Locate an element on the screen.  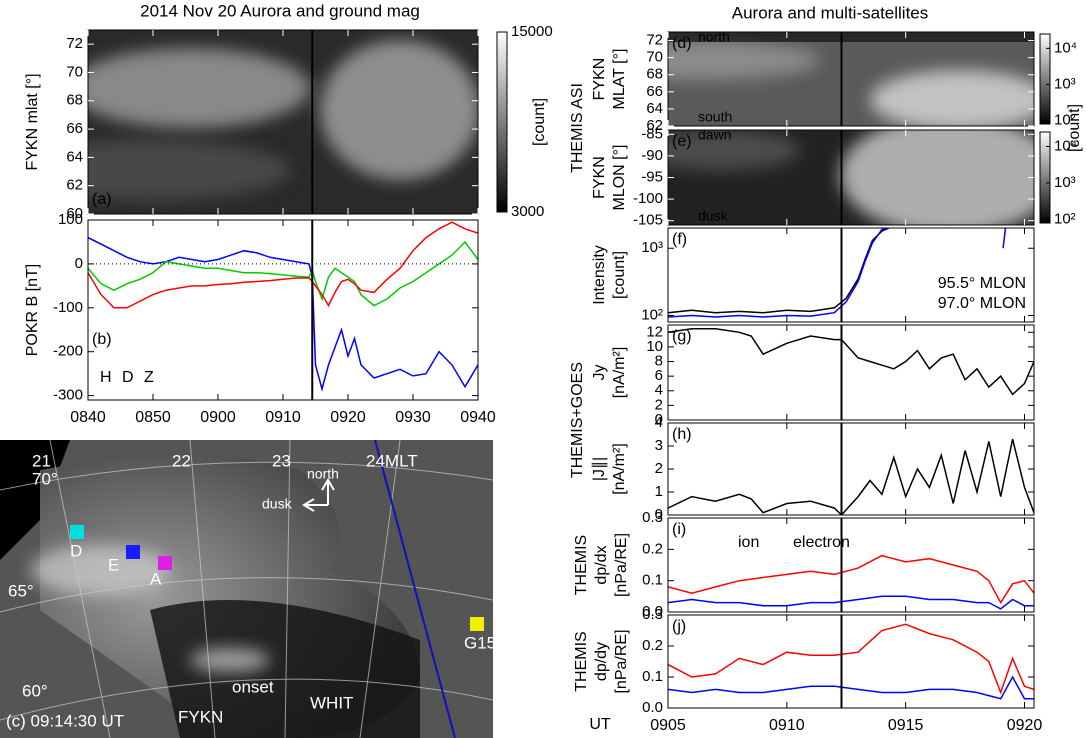
x-tick-label: 0900 is located at coordinates (218, 417).